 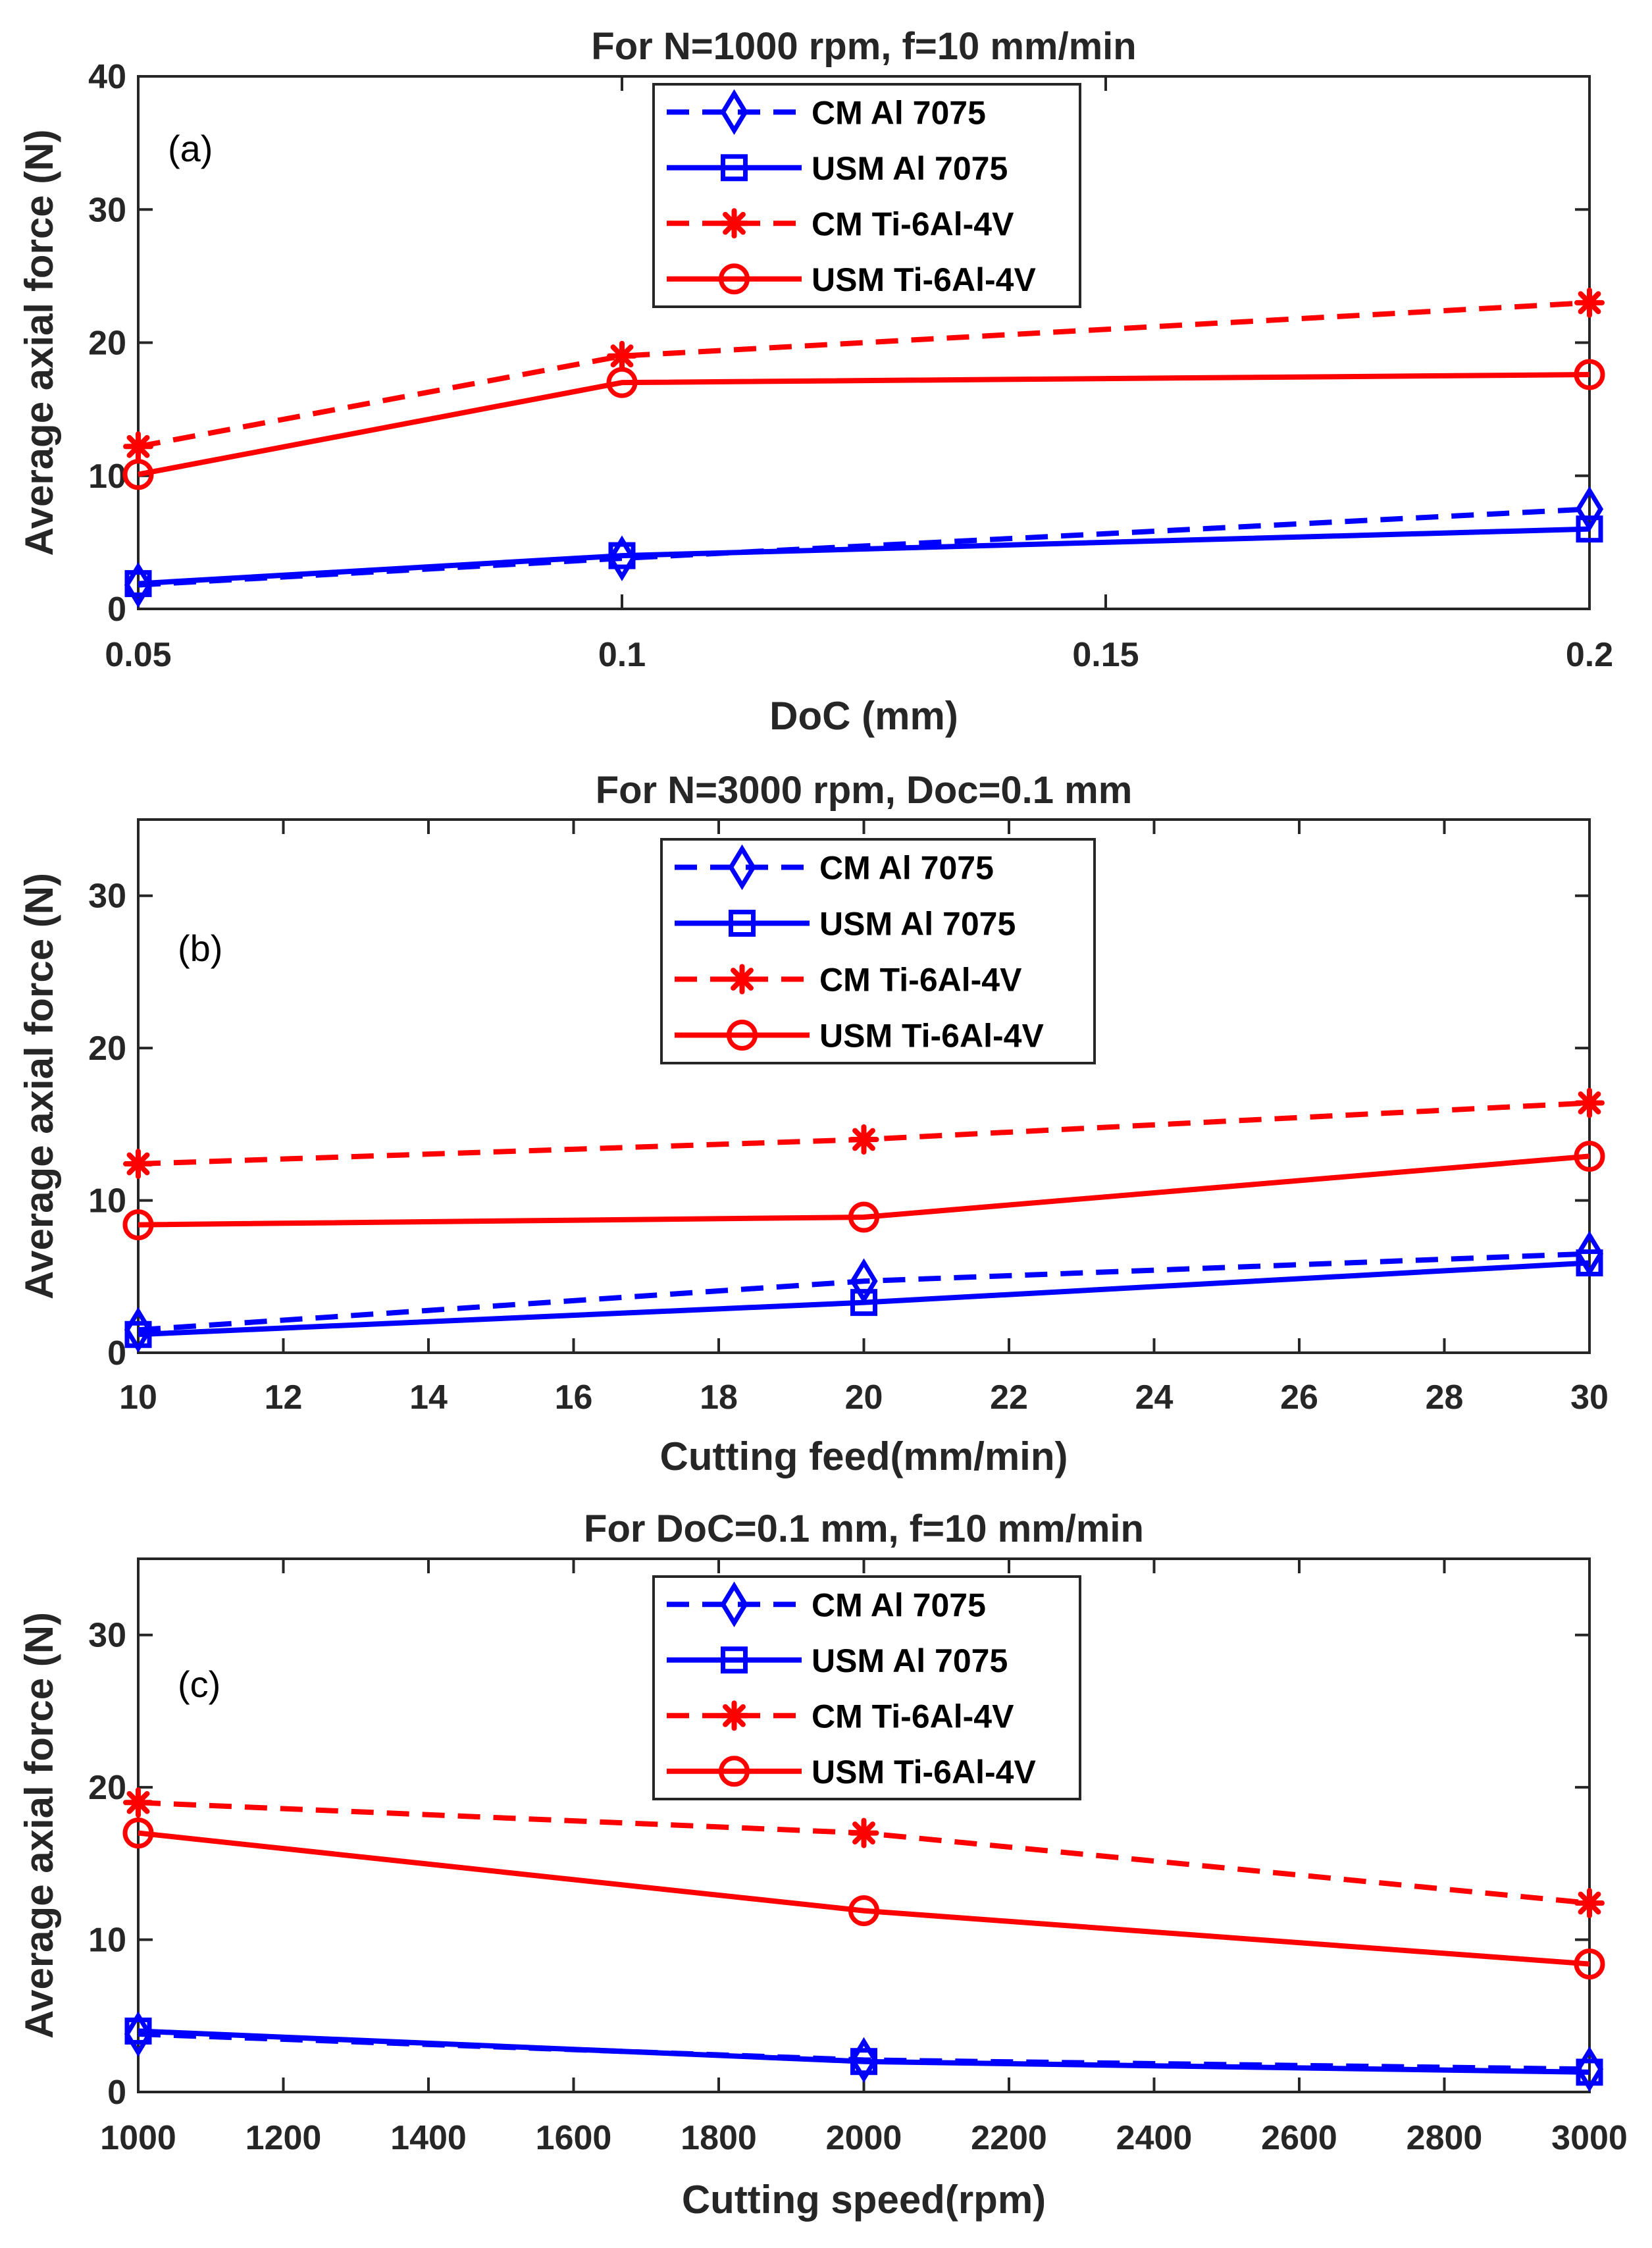 What do you see at coordinates (719, 1397) in the screenshot?
I see `x-tick-label: 18` at bounding box center [719, 1397].